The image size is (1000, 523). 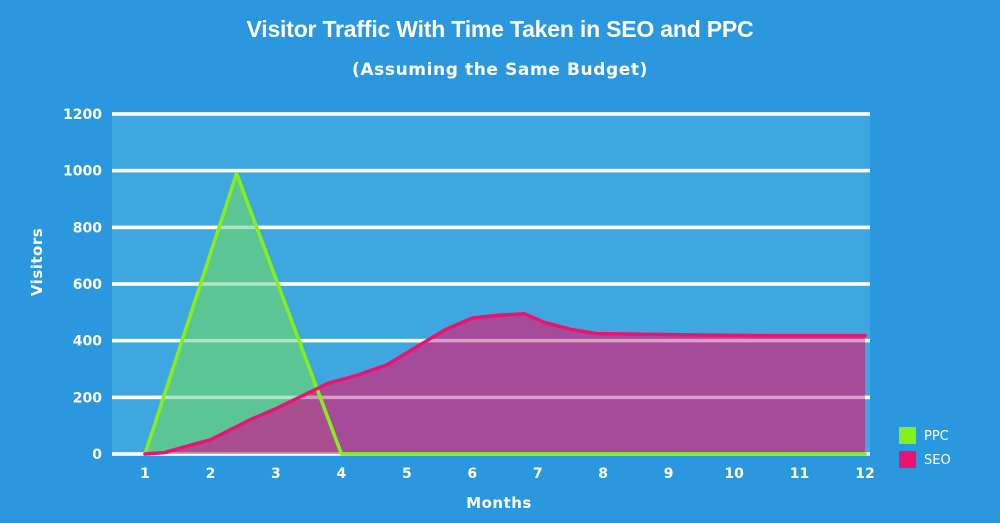 What do you see at coordinates (864, 474) in the screenshot?
I see `x-tick-label-12: 12` at bounding box center [864, 474].